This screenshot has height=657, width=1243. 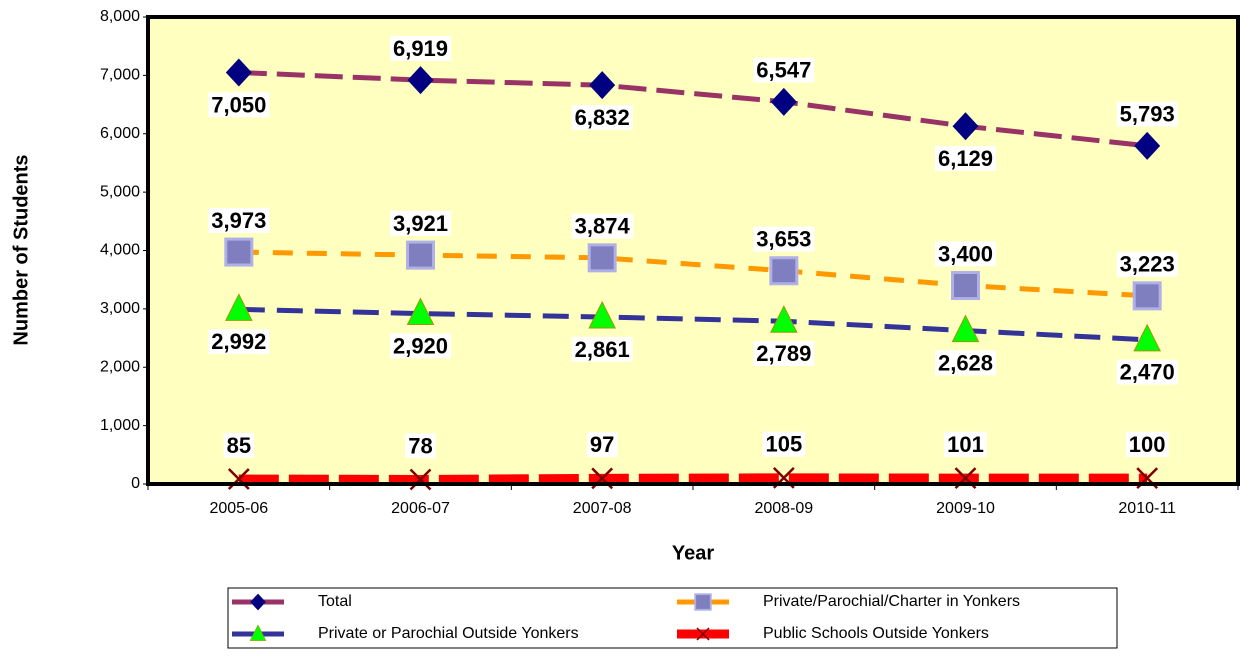 What do you see at coordinates (120, 75) in the screenshot?
I see `y-tick-label: 7,000` at bounding box center [120, 75].